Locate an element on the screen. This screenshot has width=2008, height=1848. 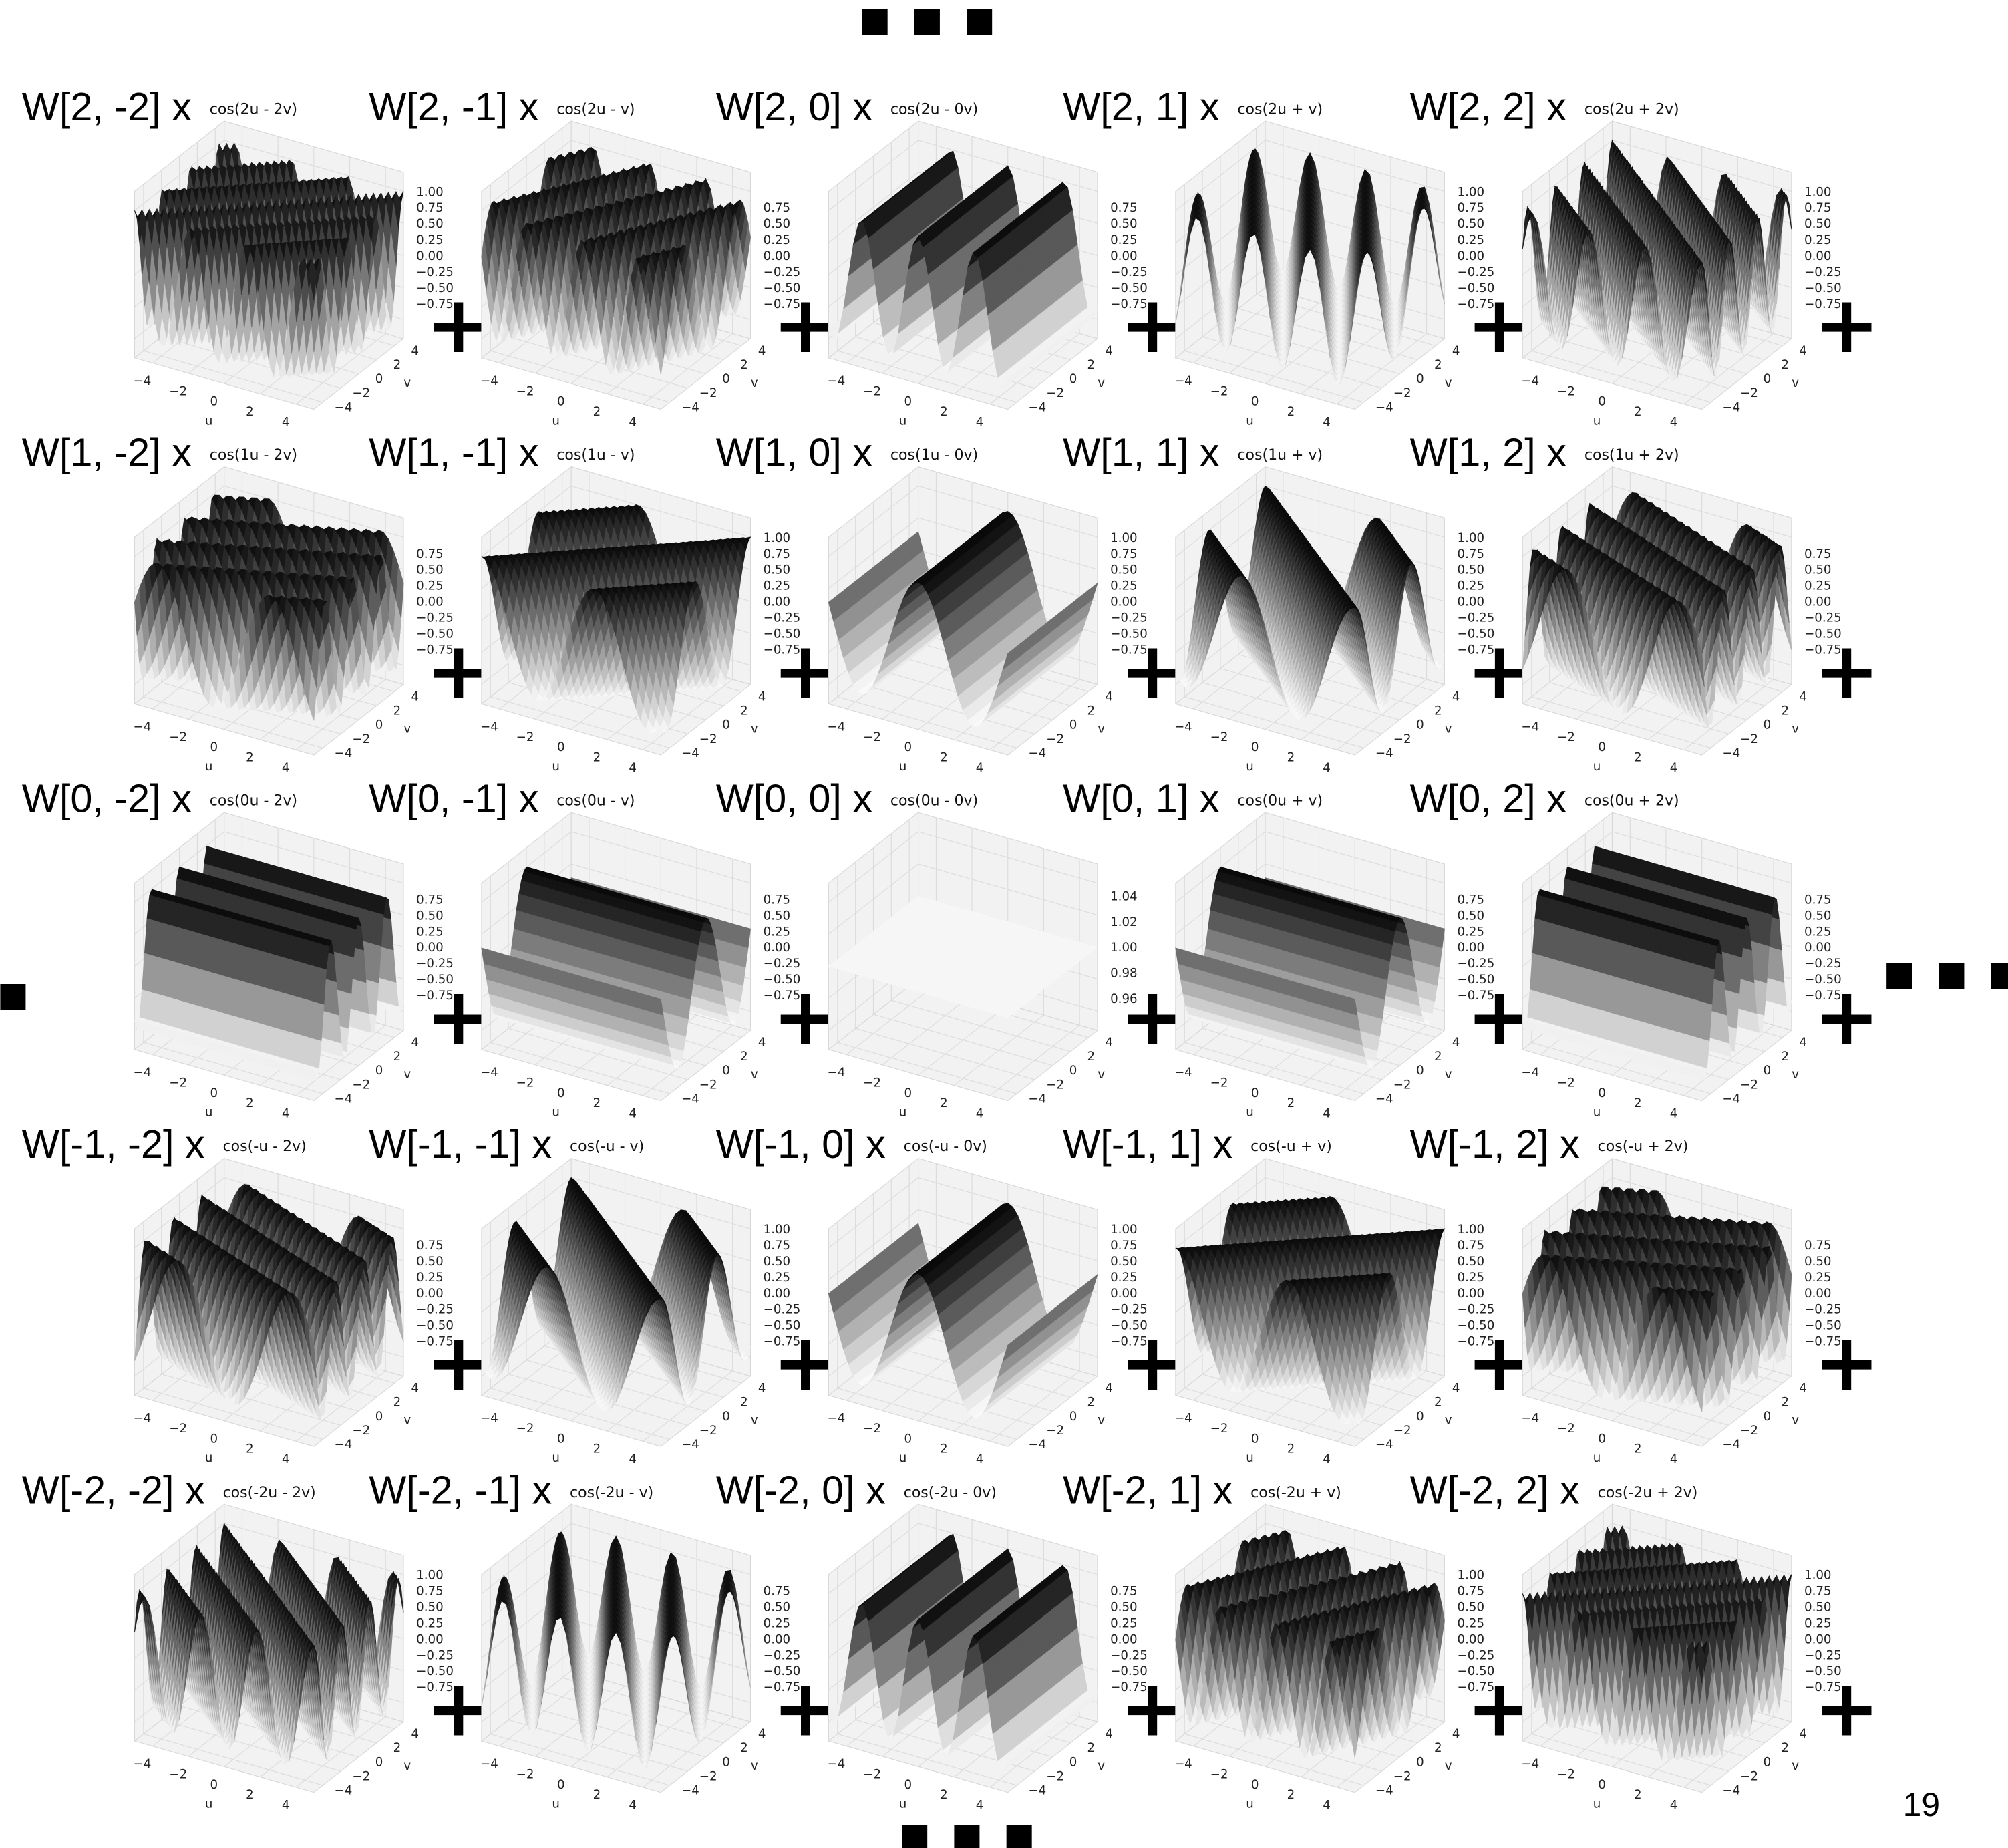
basis-formula: cos(2u - 2v) is located at coordinates (254, 110).